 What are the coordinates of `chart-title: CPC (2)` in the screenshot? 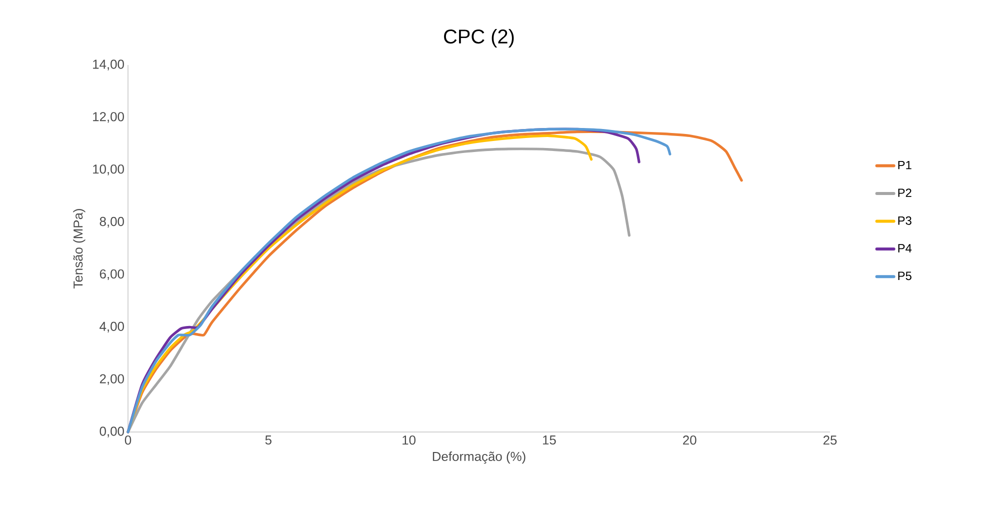 It's located at (479, 38).